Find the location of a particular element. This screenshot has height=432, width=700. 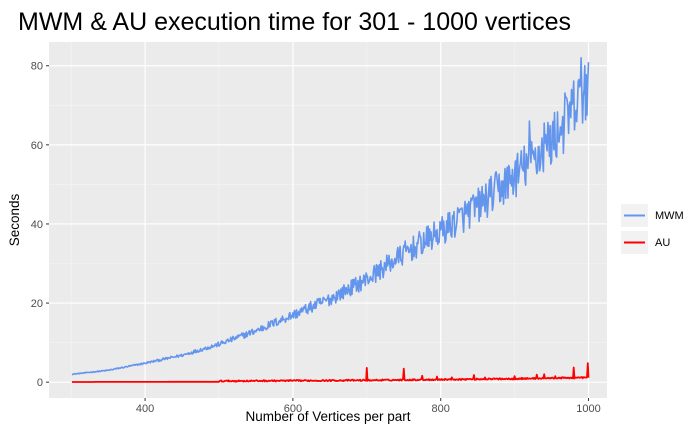

x-tick-label: 600 is located at coordinates (293, 409).